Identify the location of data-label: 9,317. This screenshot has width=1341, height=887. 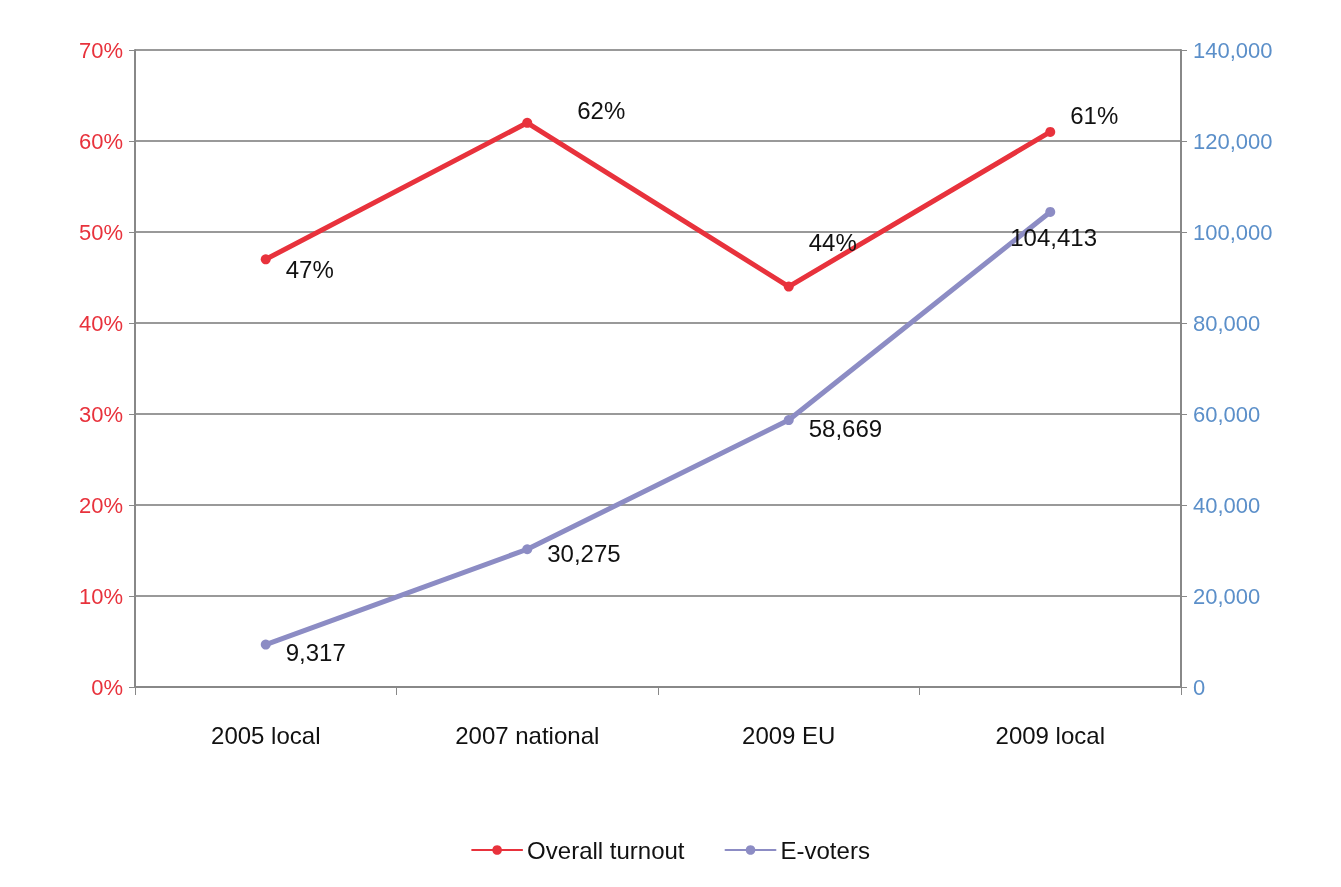
(315, 653).